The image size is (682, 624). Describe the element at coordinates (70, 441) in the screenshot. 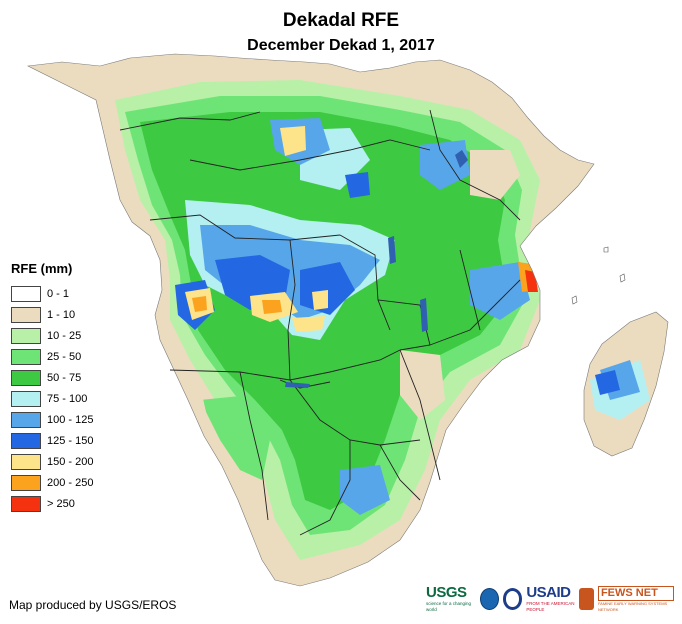

I see `legend-label: 125 - 150` at that location.